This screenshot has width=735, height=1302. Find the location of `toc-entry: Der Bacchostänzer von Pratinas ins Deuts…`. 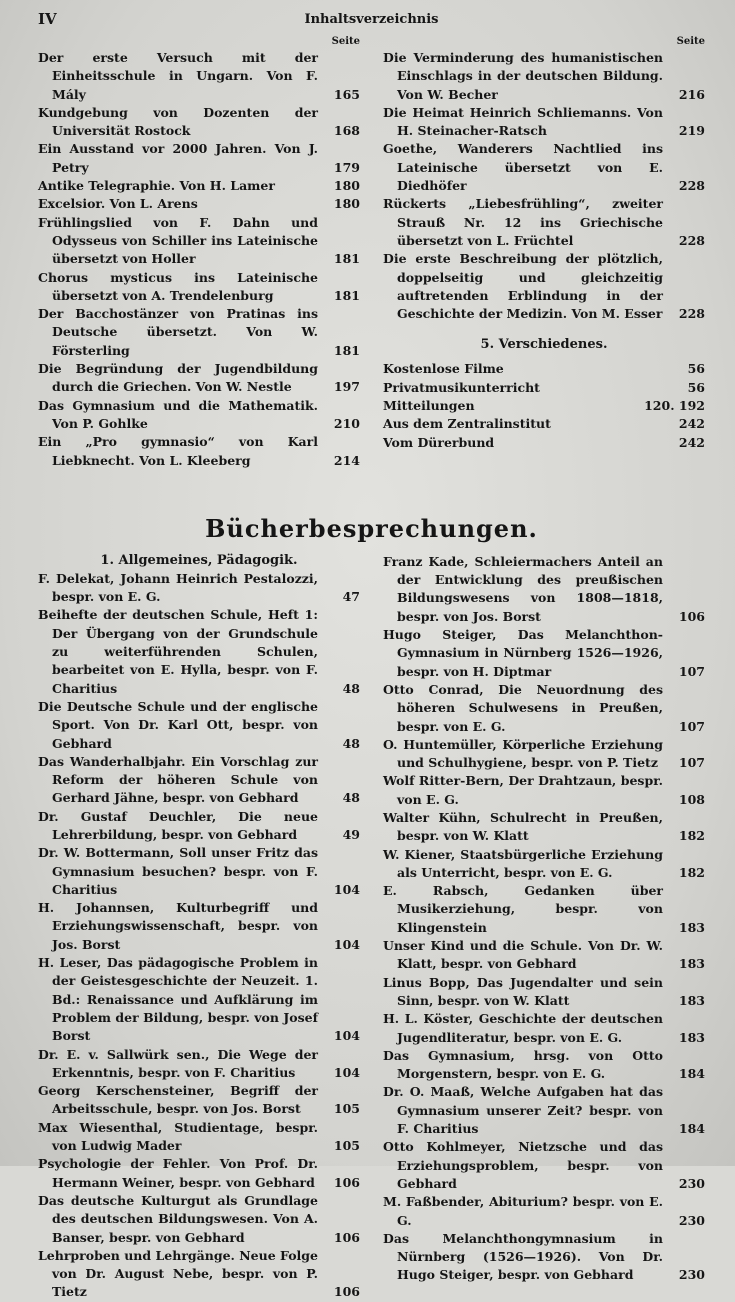

toc-entry: Der Bacchostänzer von Pratinas ins Deuts… is located at coordinates (199, 332).